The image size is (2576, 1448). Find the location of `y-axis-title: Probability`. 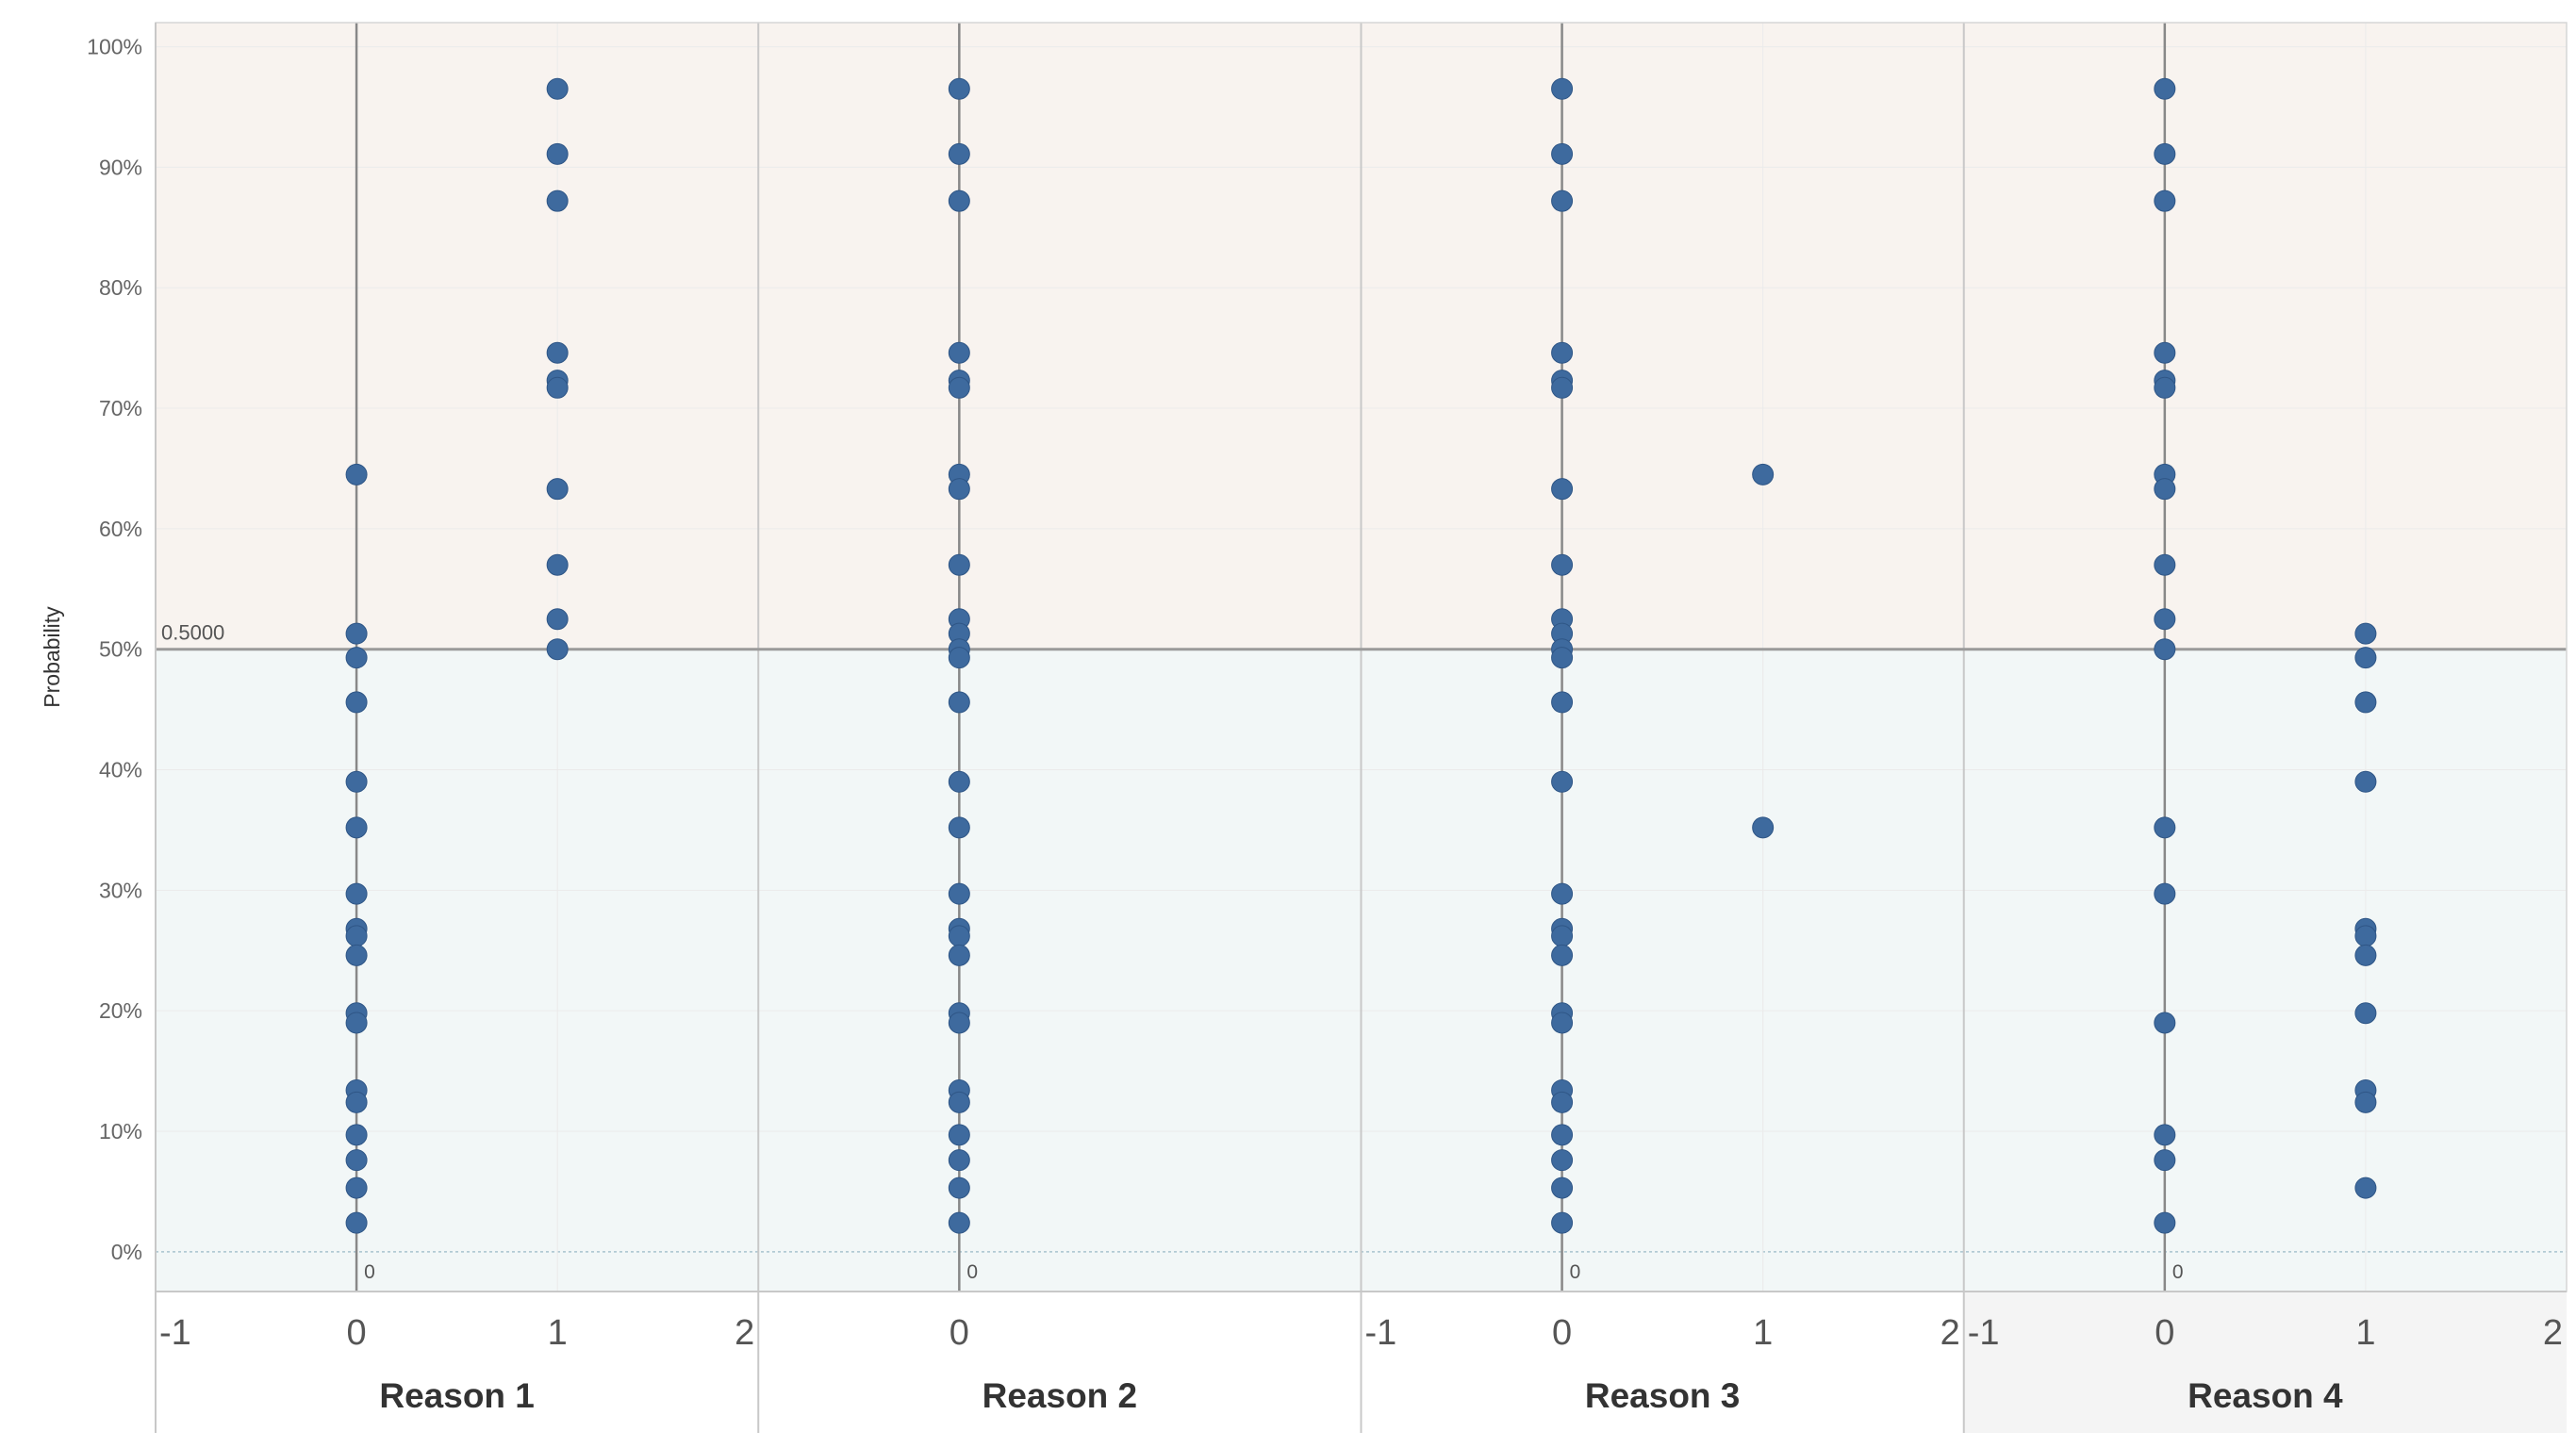

y-axis-title: Probability is located at coordinates (52, 657).